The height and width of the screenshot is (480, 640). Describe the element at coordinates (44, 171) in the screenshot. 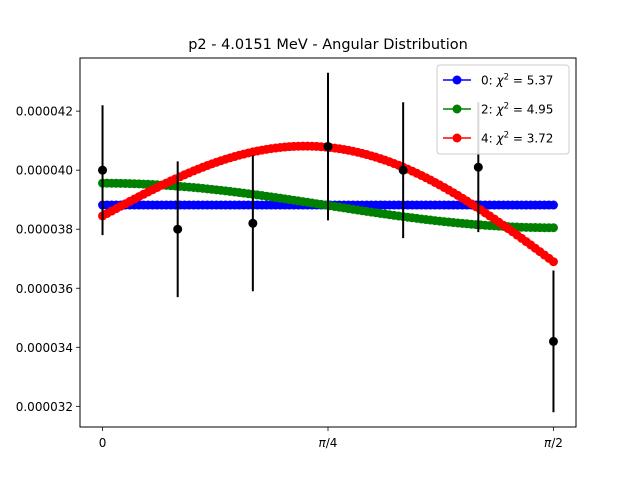

I see `y-tick-label-4: 0.000040` at that location.